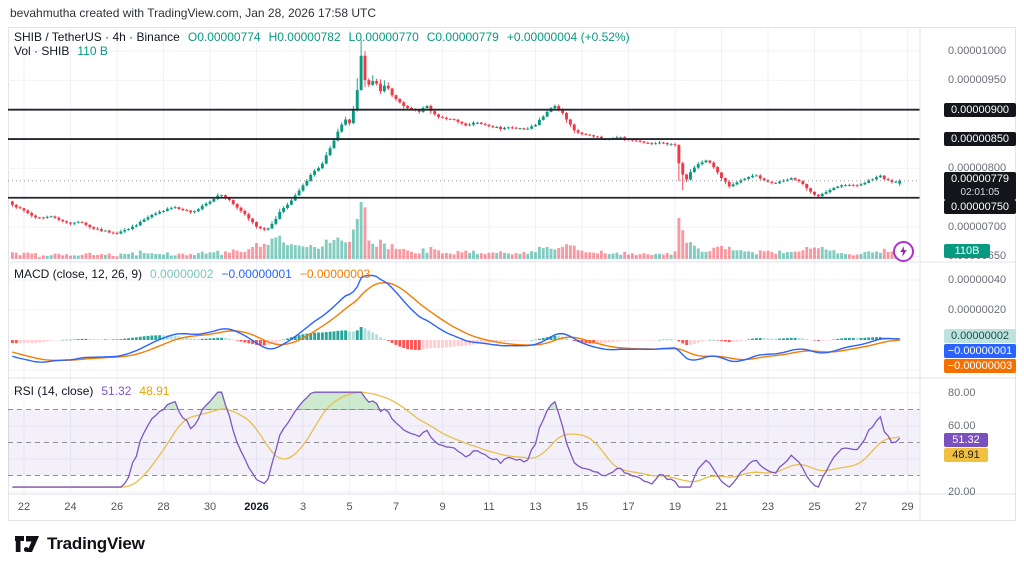  Describe the element at coordinates (383, 37) in the screenshot. I see `low-value: L0.00000770` at that location.